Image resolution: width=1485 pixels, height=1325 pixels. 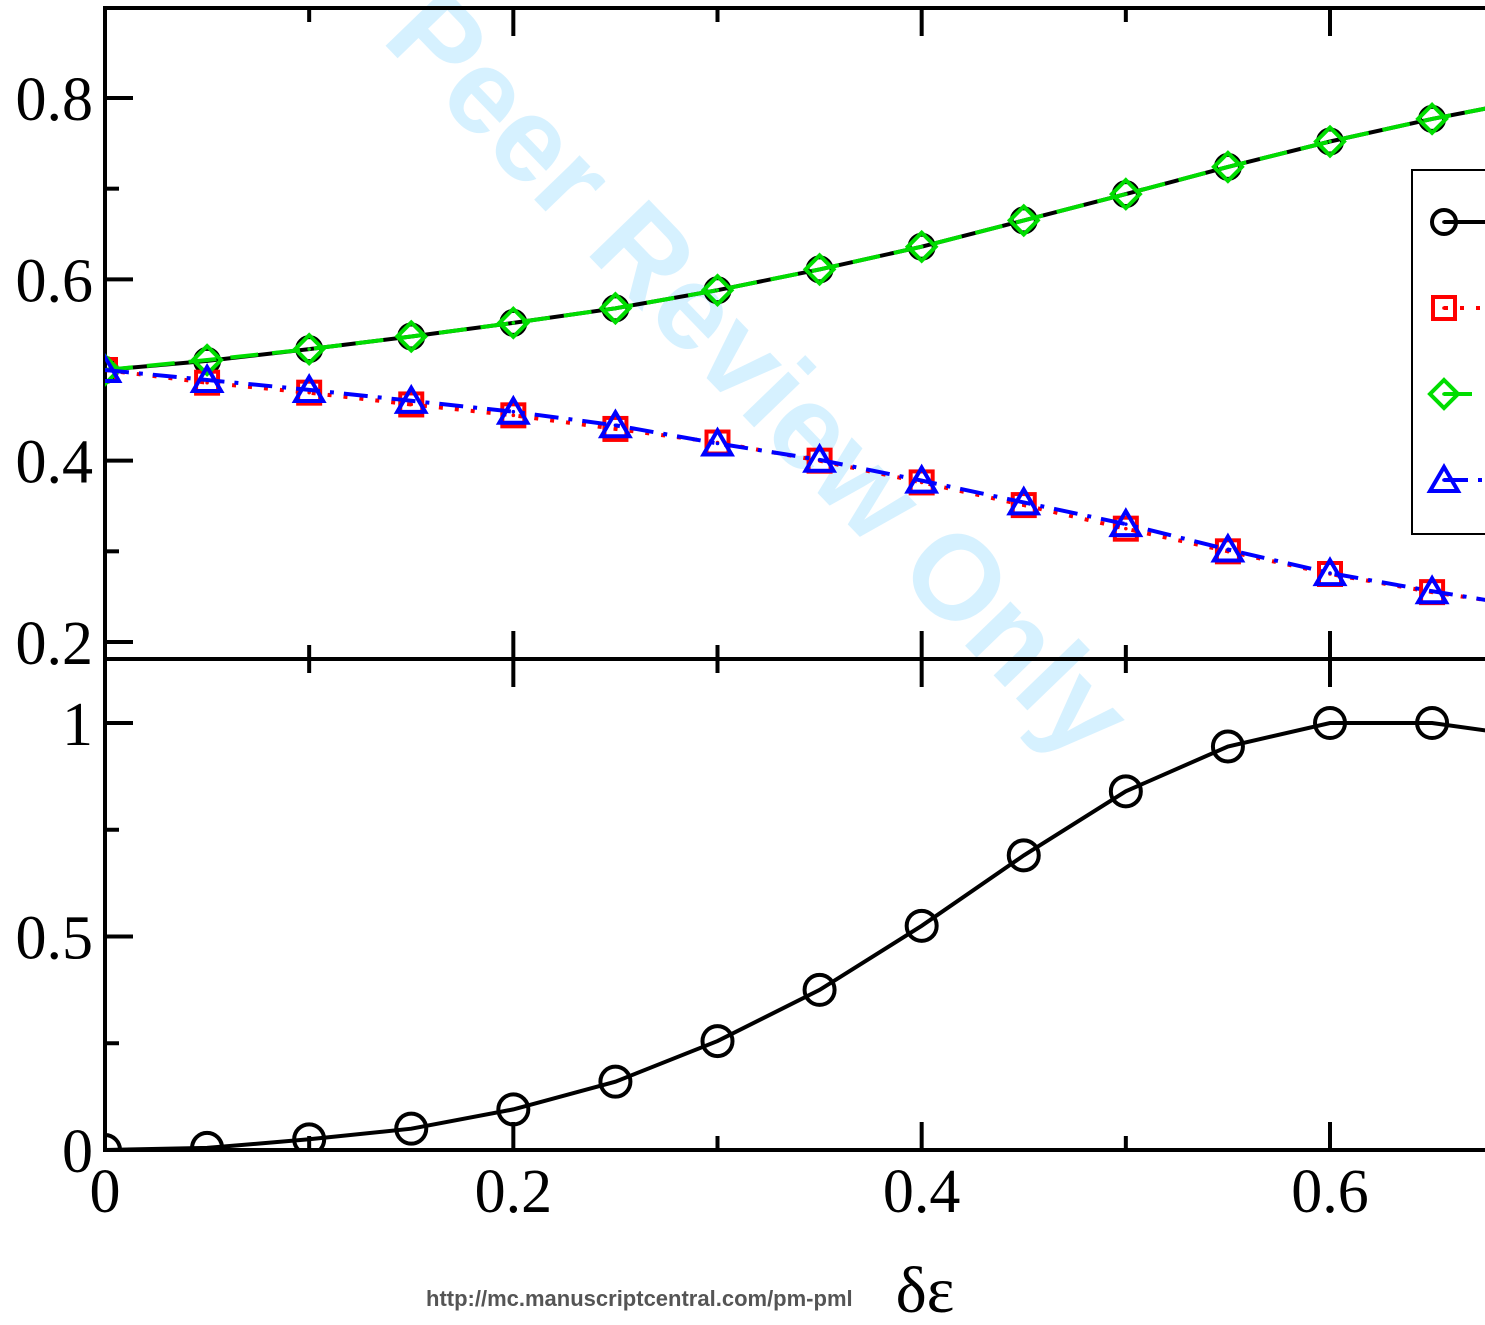 What do you see at coordinates (55, 939) in the screenshot?
I see `y-tick-label: 0.5` at bounding box center [55, 939].